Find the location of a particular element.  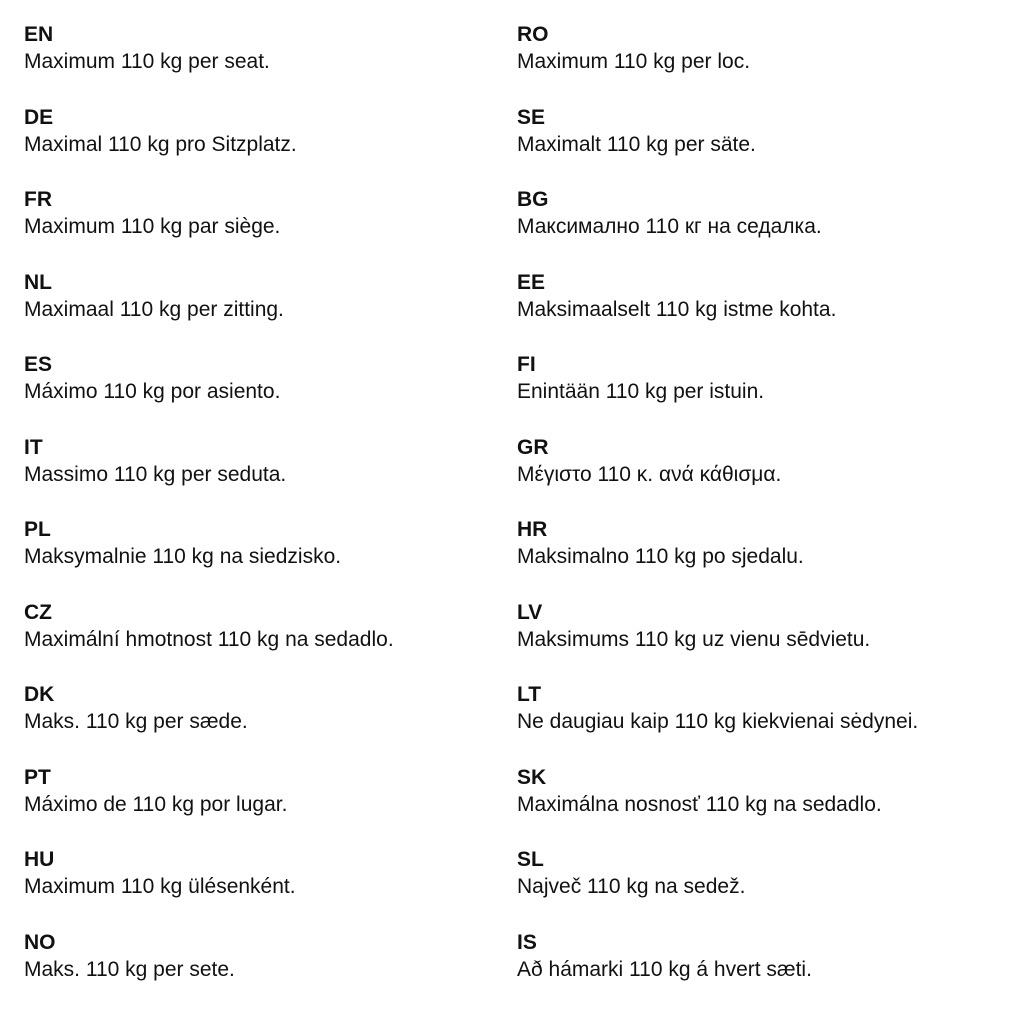

language-entry: FR Maximum 110 kg par siège. is located at coordinates (209, 228).